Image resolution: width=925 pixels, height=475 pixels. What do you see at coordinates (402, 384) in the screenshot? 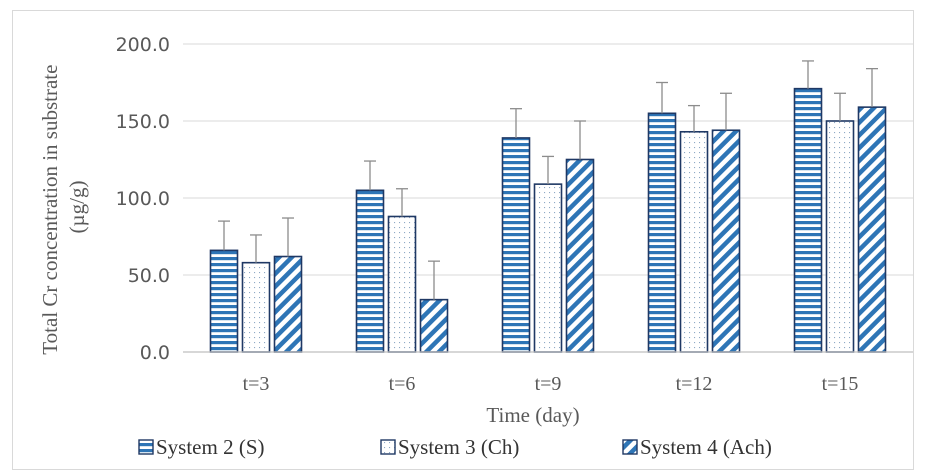
I see `x-tick-label: t=6` at bounding box center [402, 384].